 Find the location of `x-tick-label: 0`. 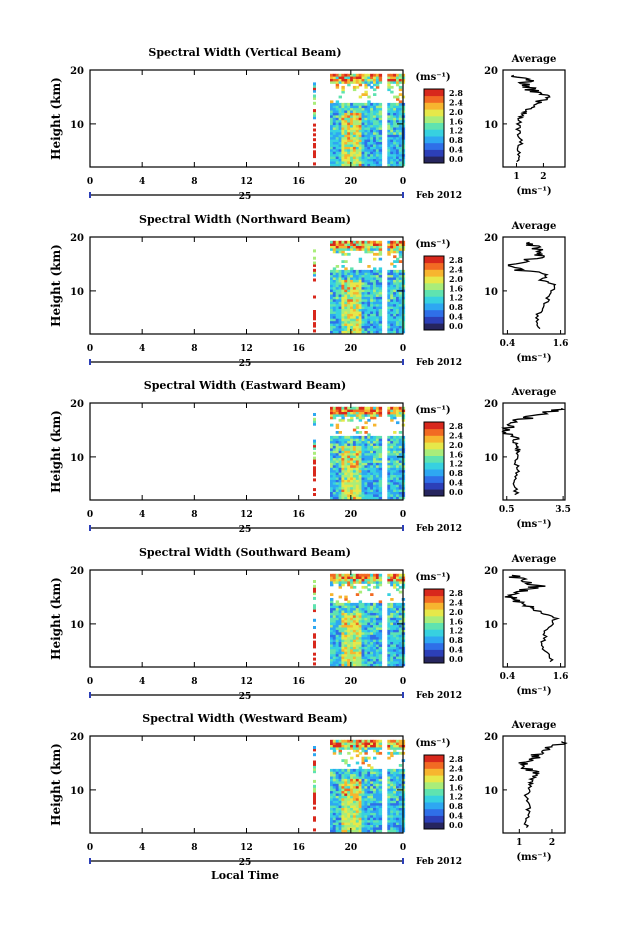

x-tick-label: 0 is located at coordinates (90, 349).